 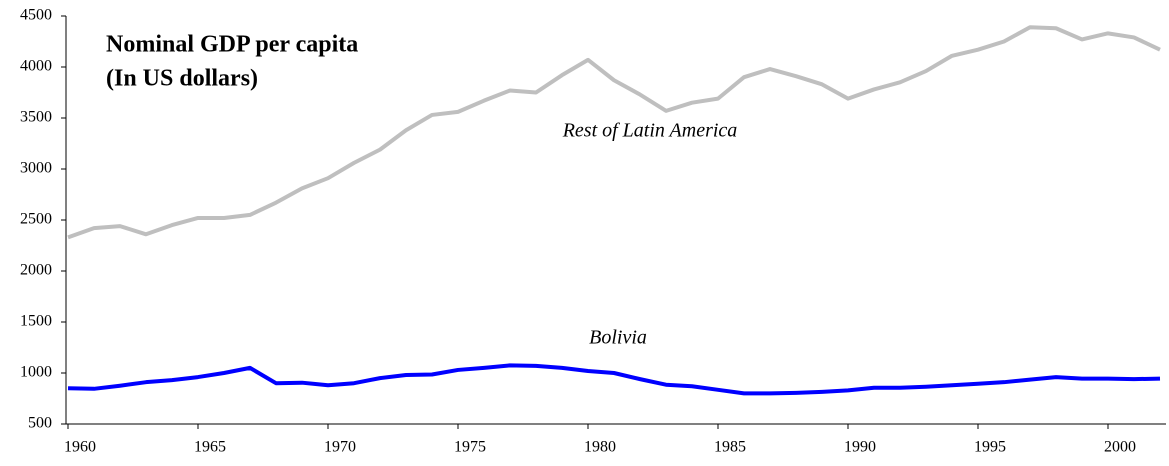 What do you see at coordinates (36, 117) in the screenshot?
I see `y-tick-label: 3500` at bounding box center [36, 117].